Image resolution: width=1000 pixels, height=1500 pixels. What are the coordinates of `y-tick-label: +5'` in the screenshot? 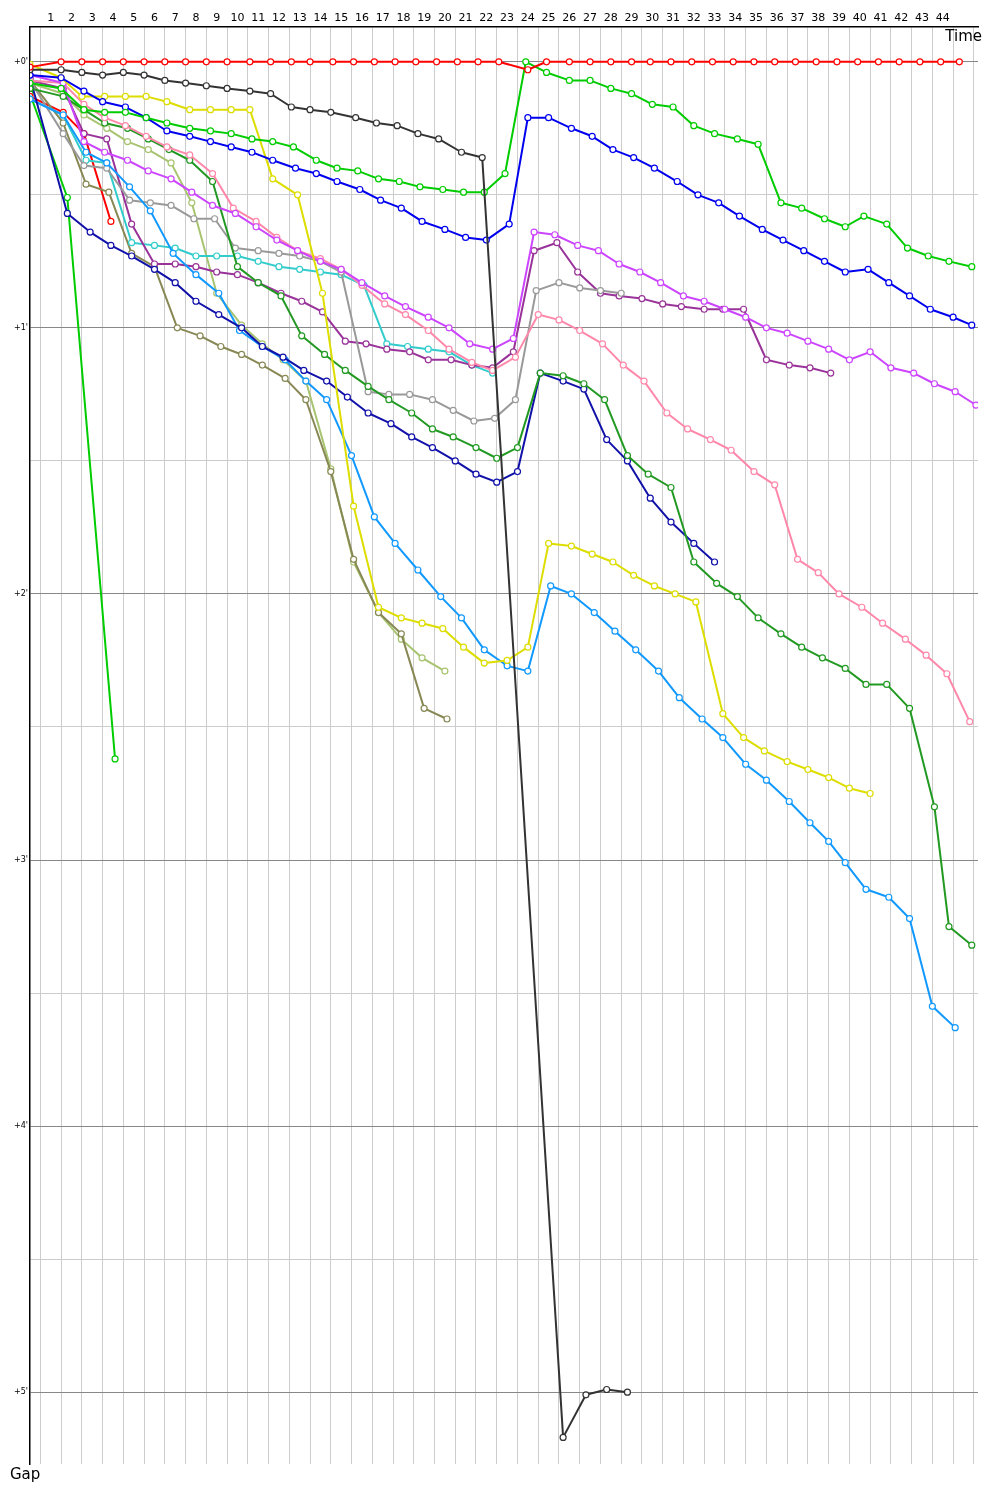 It's located at (20, 1392).